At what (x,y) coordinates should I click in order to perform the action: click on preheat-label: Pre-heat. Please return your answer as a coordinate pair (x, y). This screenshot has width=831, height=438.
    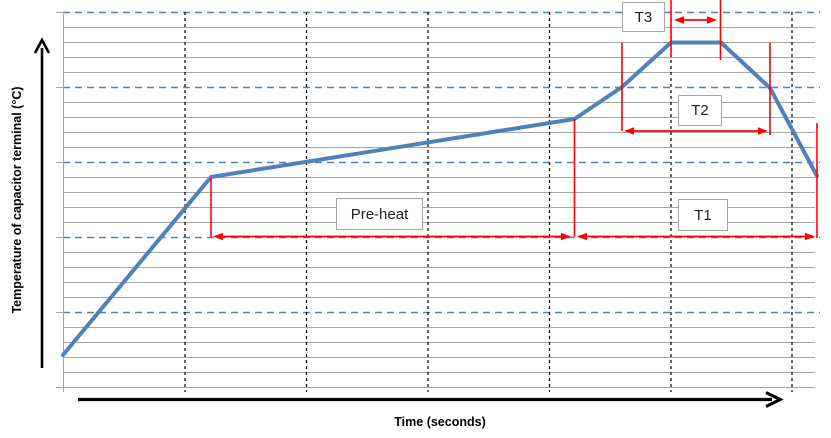
    Looking at the image, I should click on (379, 214).